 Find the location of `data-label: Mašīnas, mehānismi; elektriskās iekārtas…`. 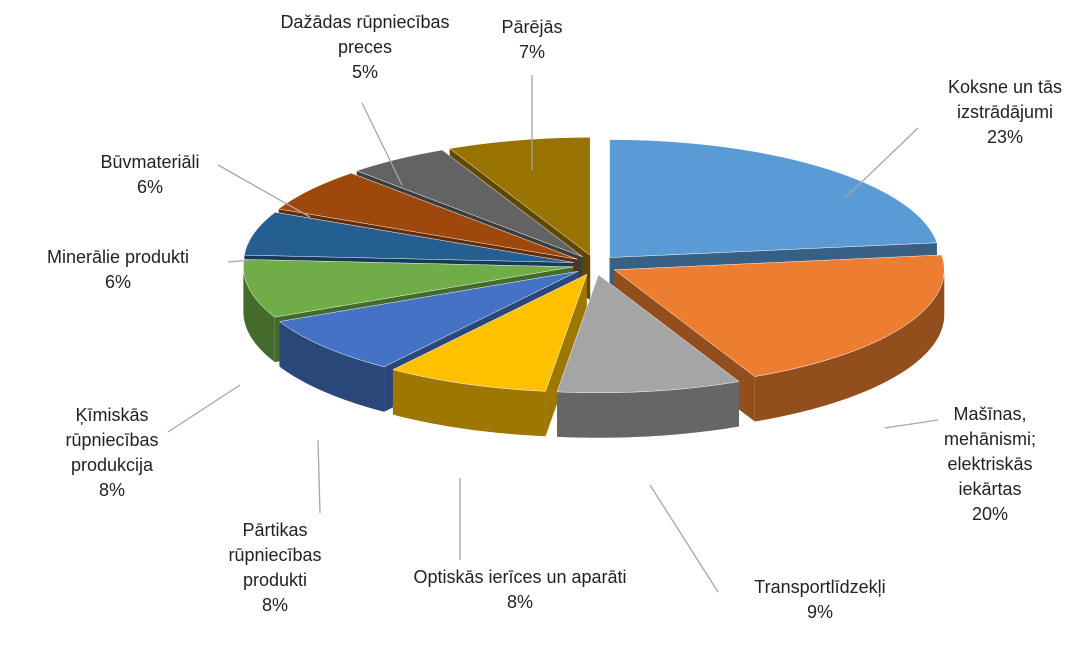

data-label: Mašīnas, mehānismi; elektriskās iekārtas… is located at coordinates (990, 464).